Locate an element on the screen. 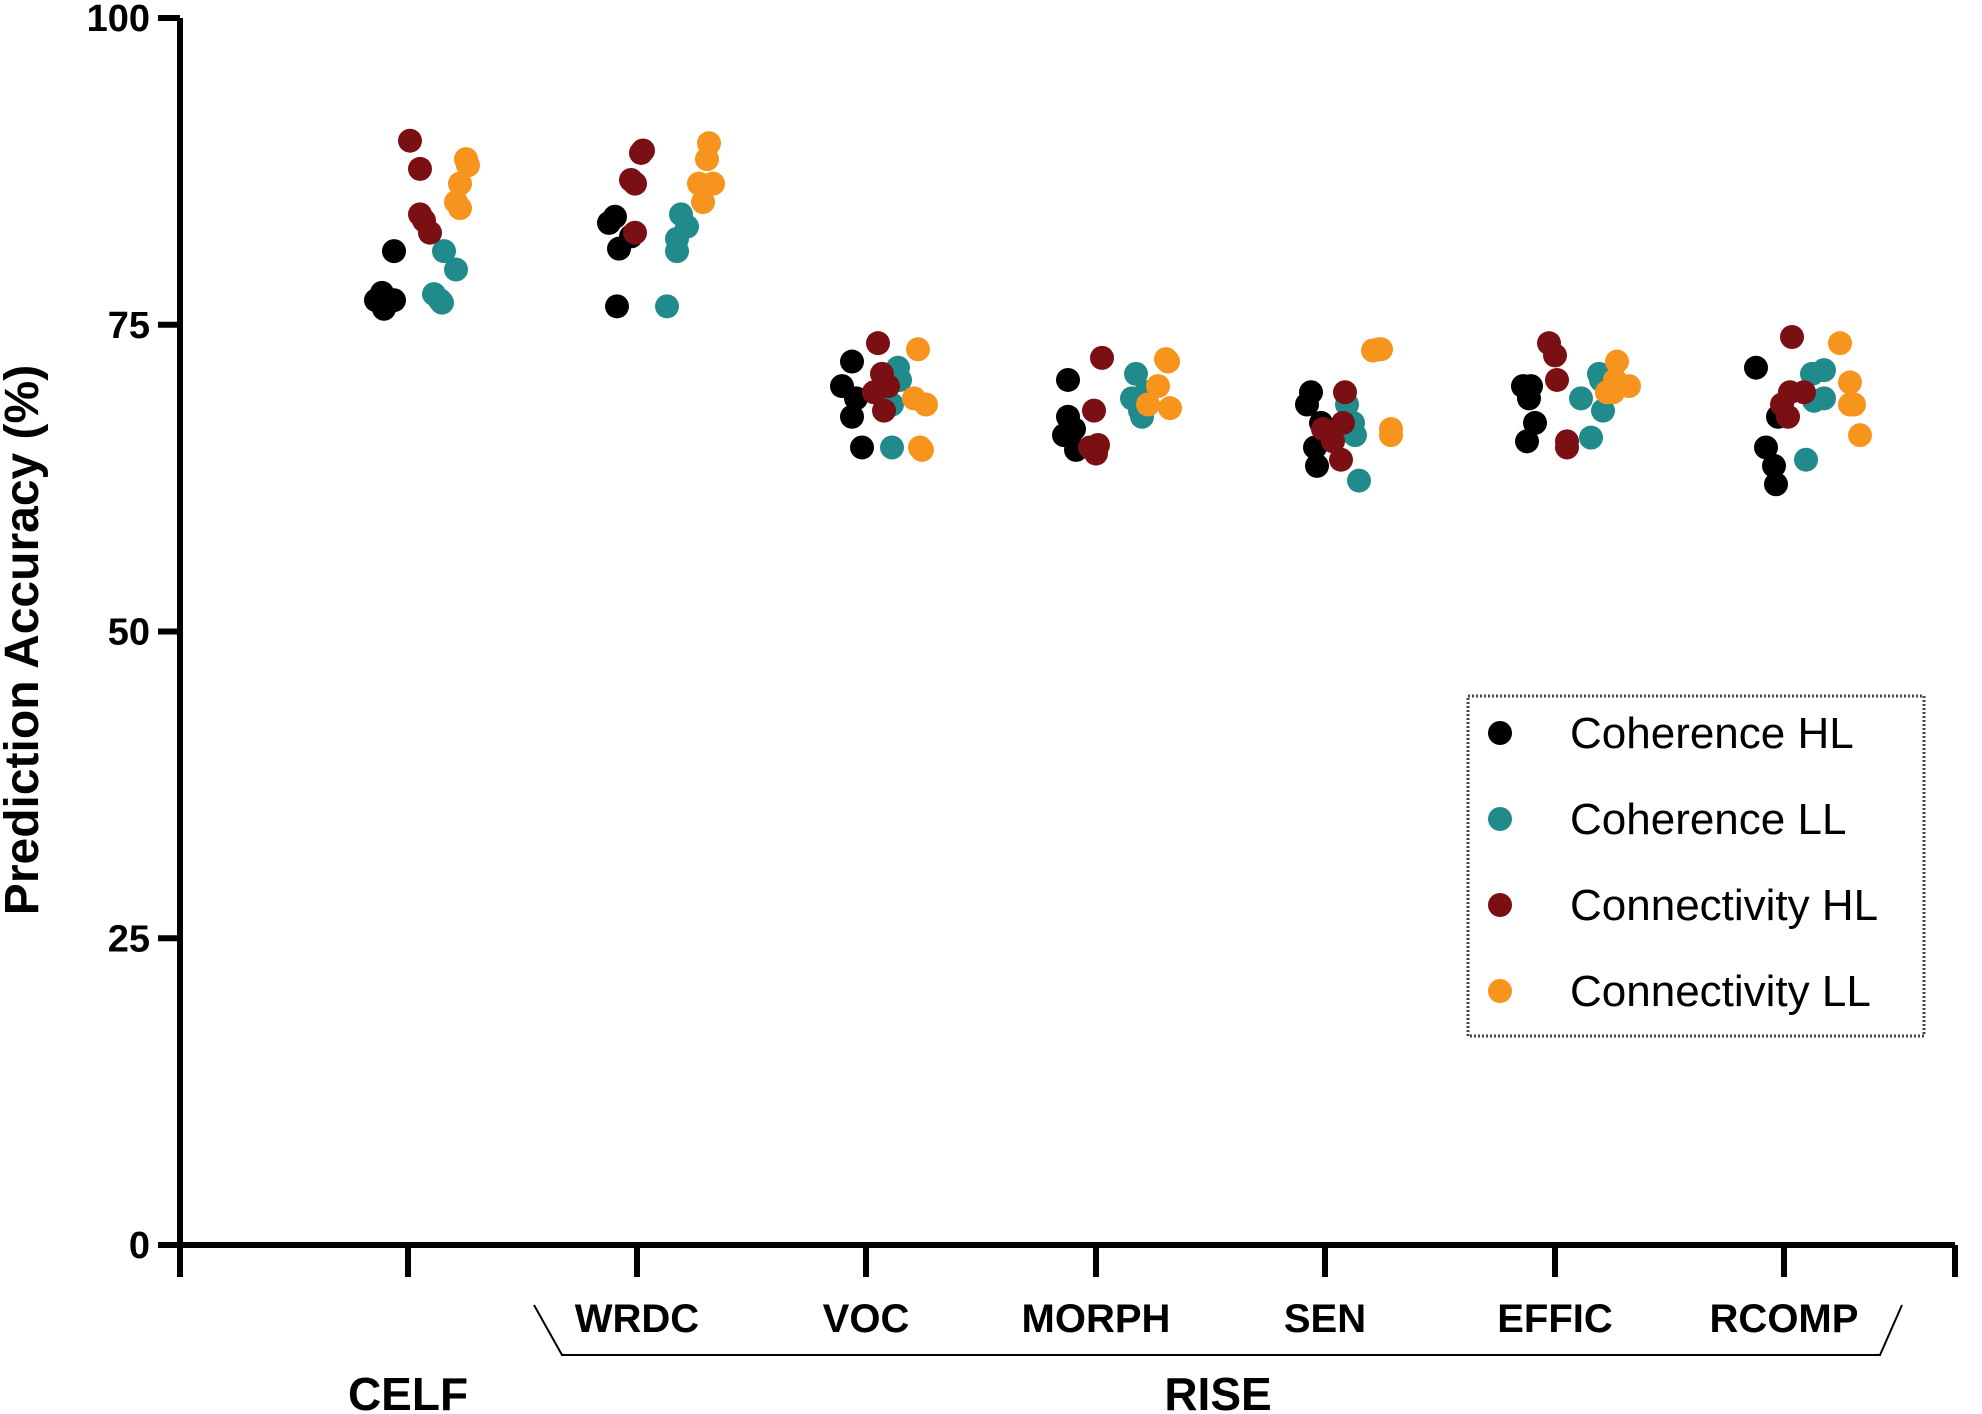  x-tick-label: EFFIC is located at coordinates (1555, 1319).